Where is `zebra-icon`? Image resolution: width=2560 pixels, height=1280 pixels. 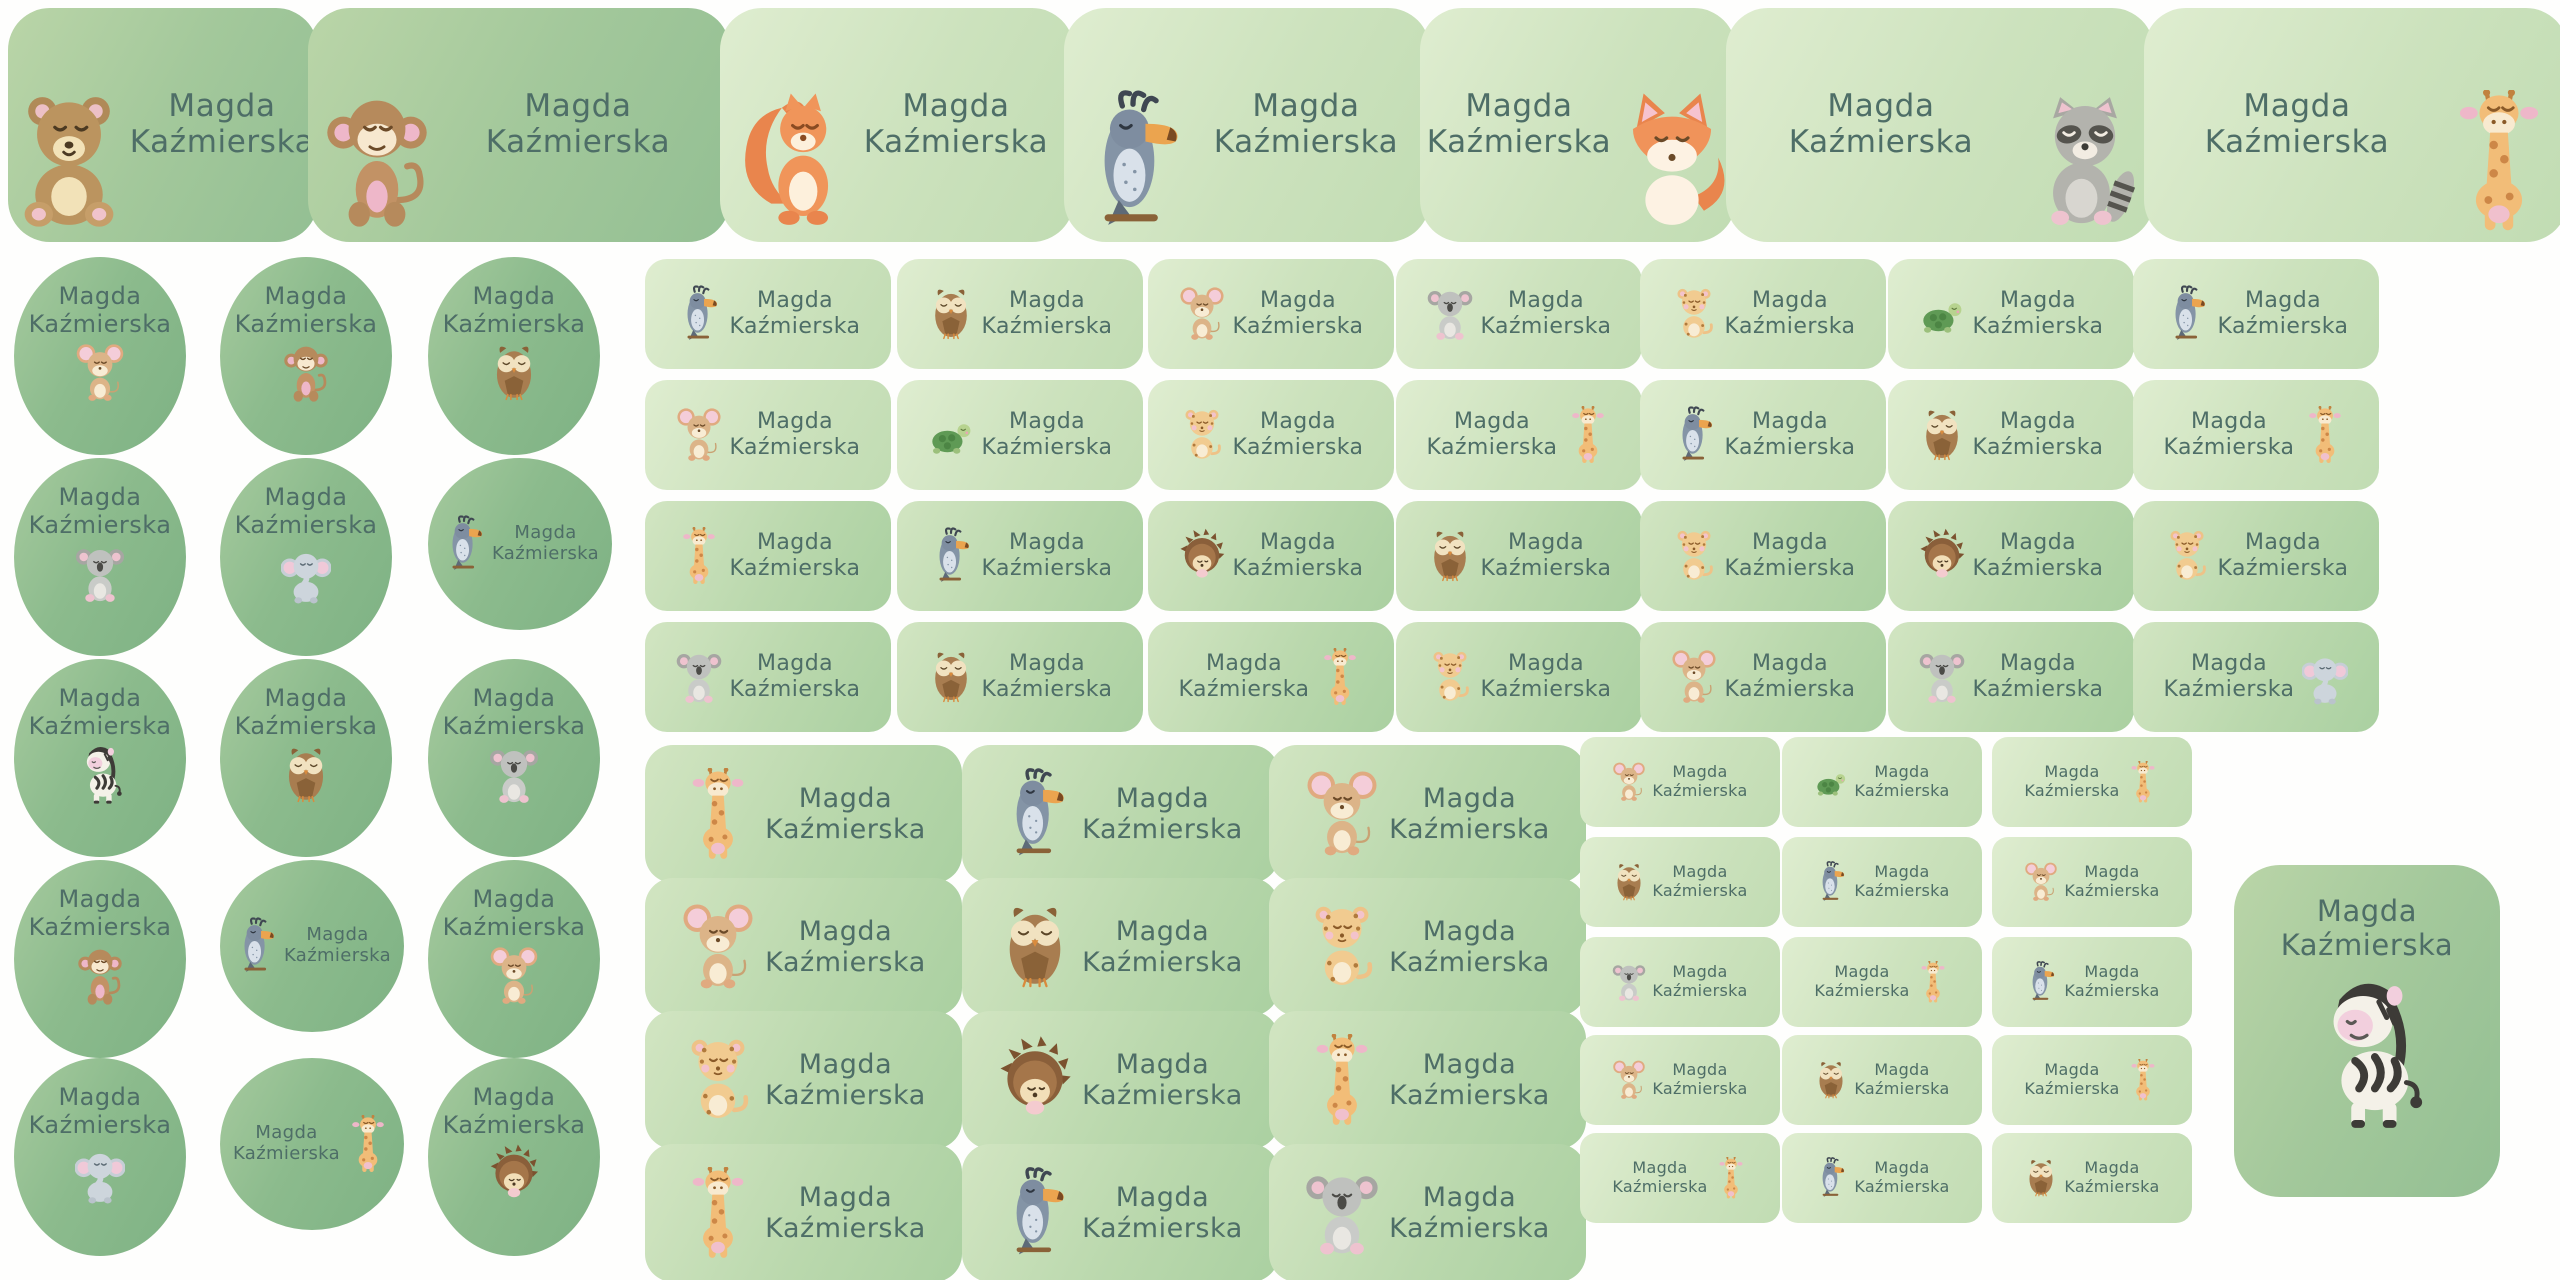 zebra-icon is located at coordinates (2367, 1055).